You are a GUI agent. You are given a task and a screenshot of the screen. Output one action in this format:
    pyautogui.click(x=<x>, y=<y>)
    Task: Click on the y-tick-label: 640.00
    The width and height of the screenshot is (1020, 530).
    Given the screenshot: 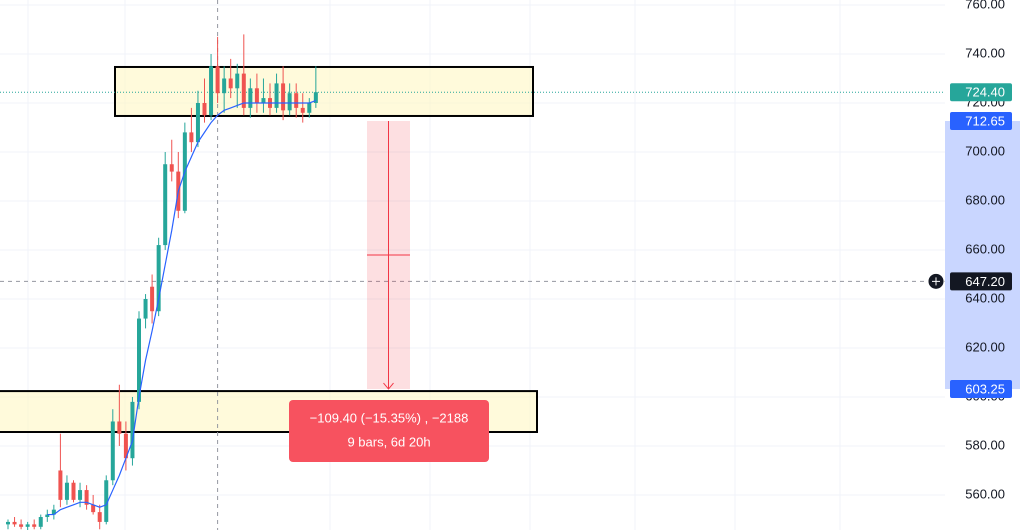 What is the action you would take?
    pyautogui.click(x=985, y=297)
    